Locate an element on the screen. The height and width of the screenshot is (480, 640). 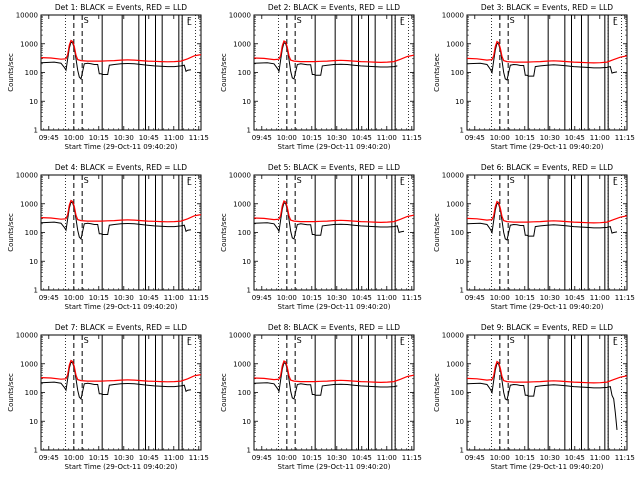
panel-title: Det 2: BLACK = Events, RED = LLD is located at coordinates (334, 7).